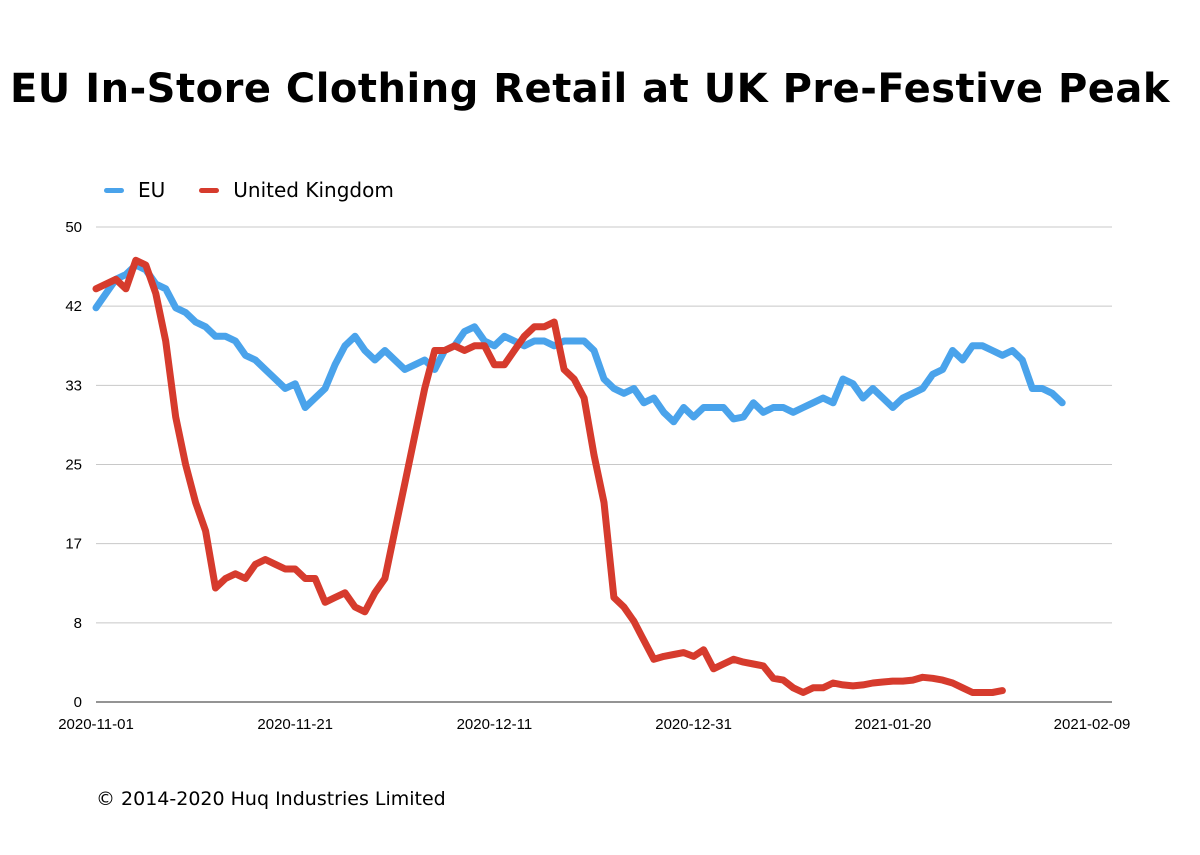 This screenshot has height=855, width=1200. I want to click on legend-item-uk: United Kingdom, so click(296, 190).